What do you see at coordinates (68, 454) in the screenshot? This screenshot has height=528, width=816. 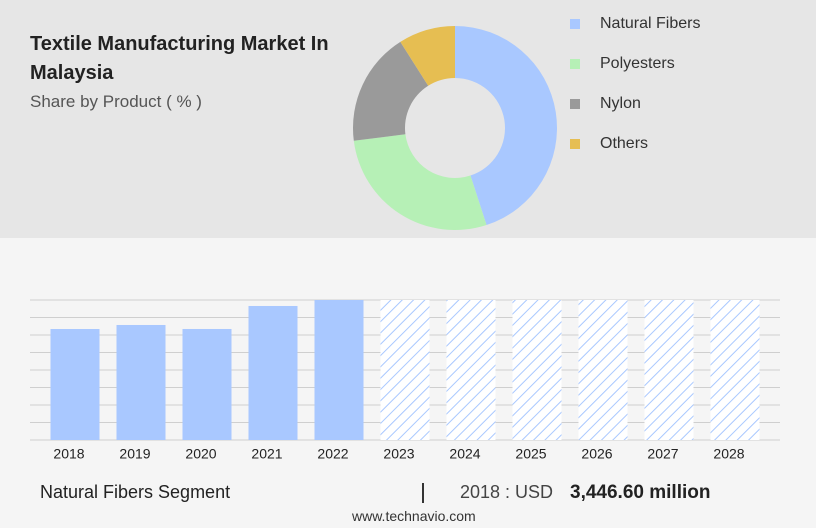 I see `x-tick-label: 2018` at bounding box center [68, 454].